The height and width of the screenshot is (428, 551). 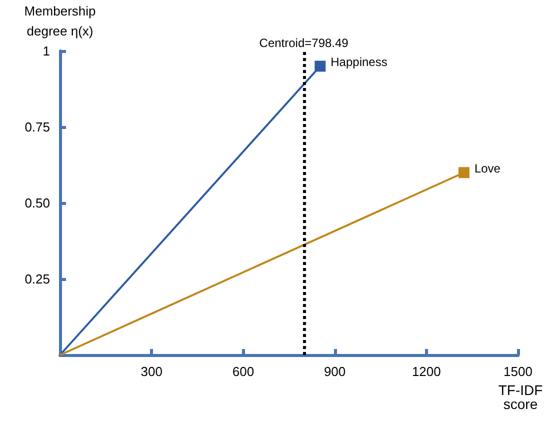 I want to click on y-tick-label: 1, so click(x=46, y=51).